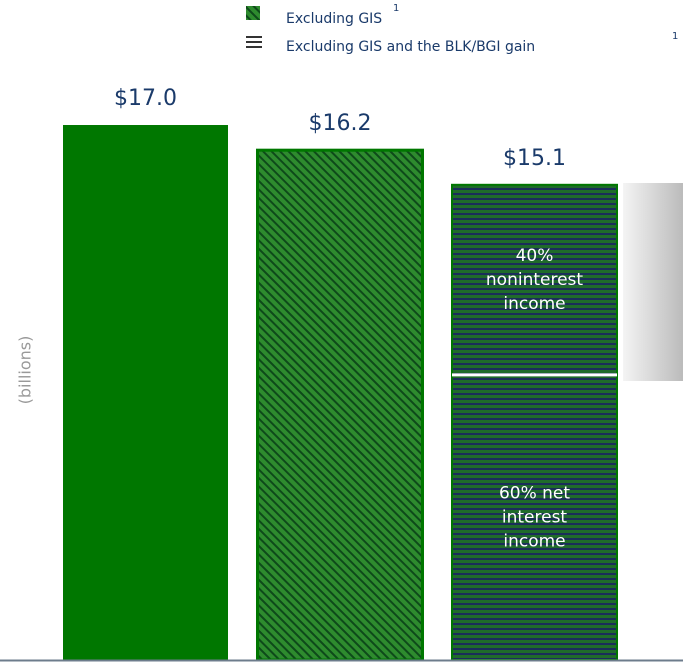 This screenshot has height=662, width=683. I want to click on segment-label: 40%, so click(535, 256).